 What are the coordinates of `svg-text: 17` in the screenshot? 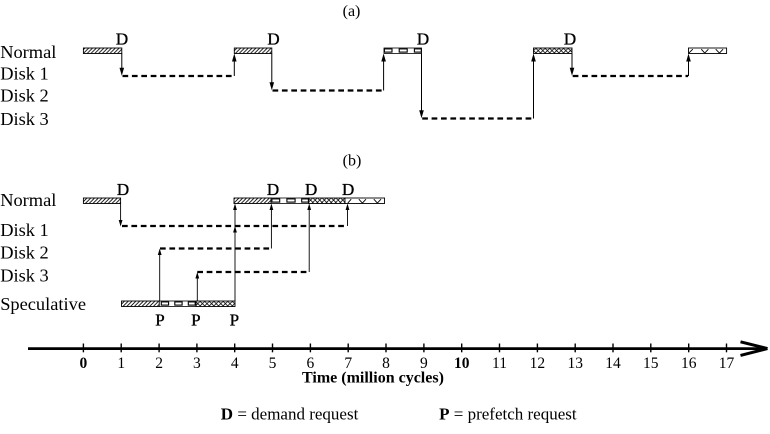 It's located at (727, 363).